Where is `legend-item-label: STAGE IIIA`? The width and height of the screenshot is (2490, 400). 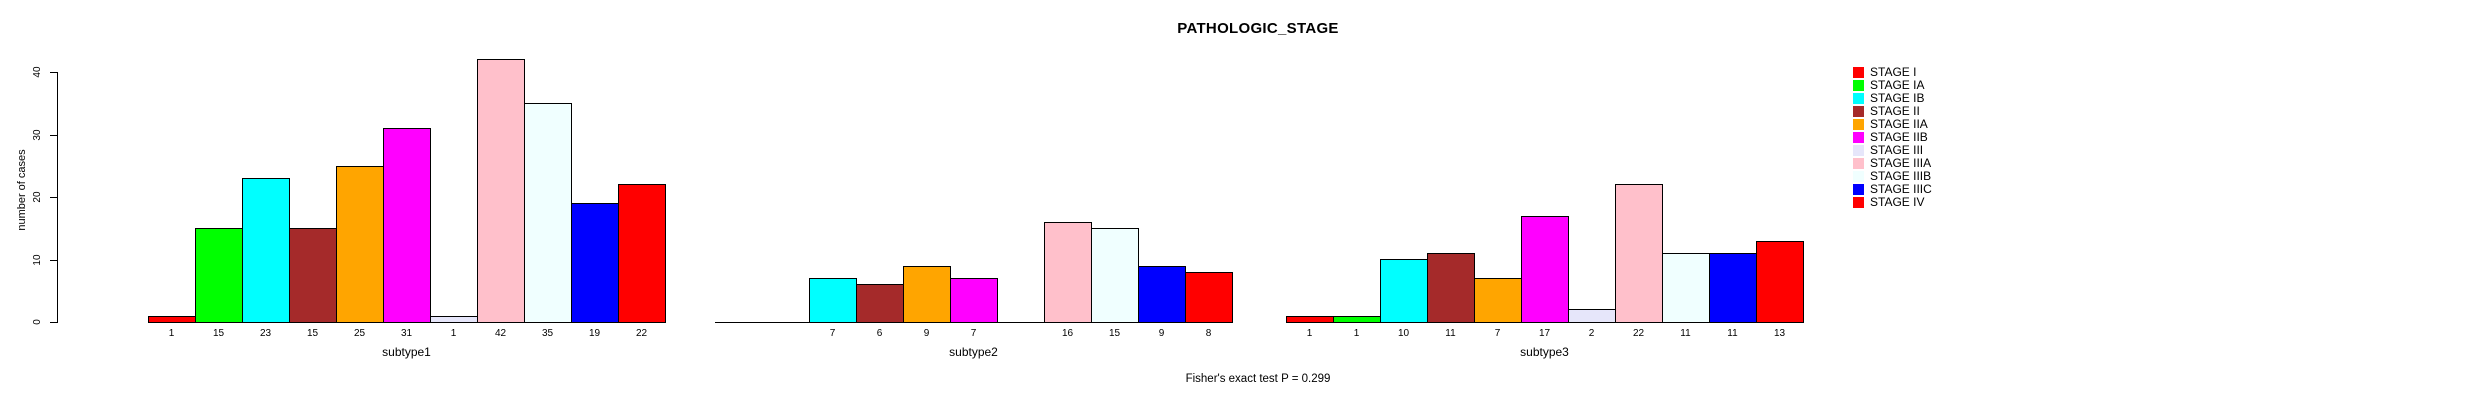
legend-item-label: STAGE IIIA is located at coordinates (1901, 163).